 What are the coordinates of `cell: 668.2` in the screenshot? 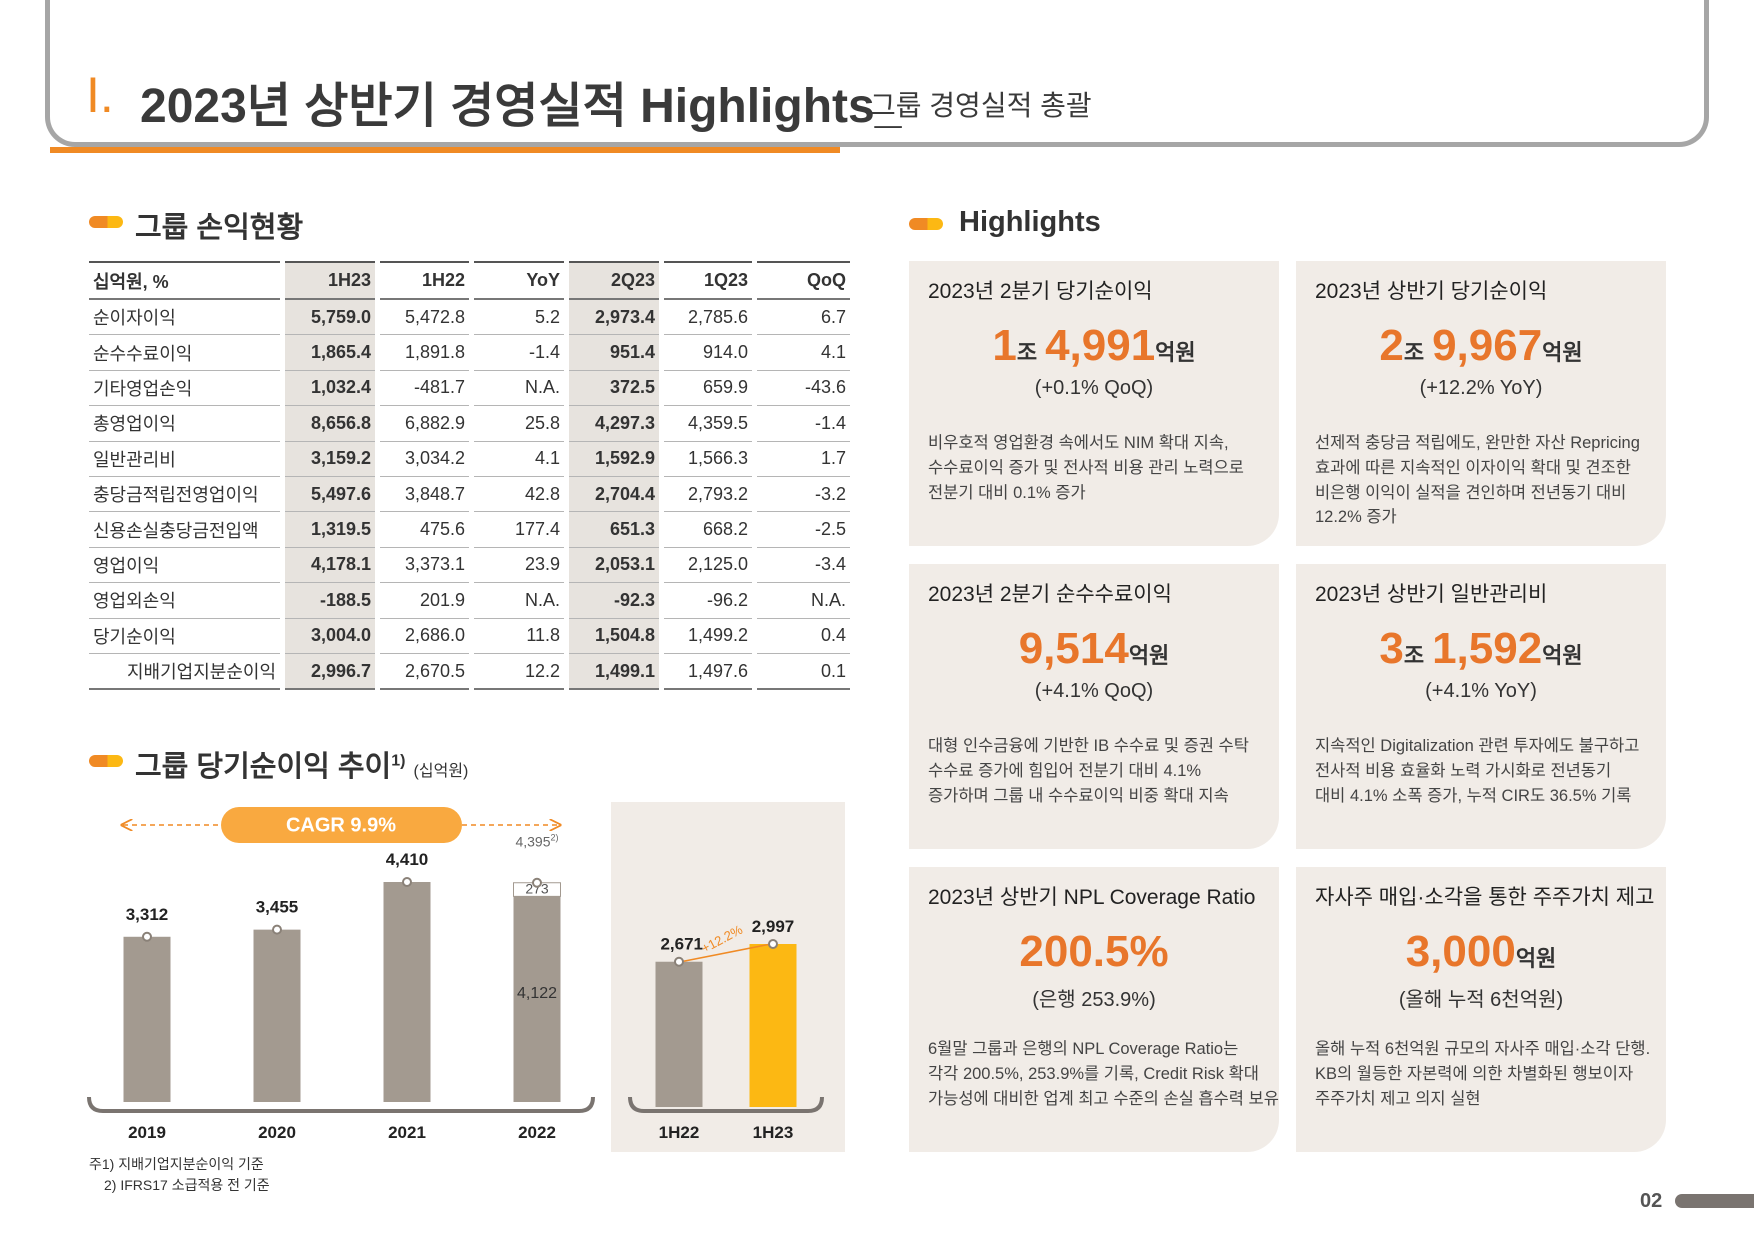 It's located at (708, 530).